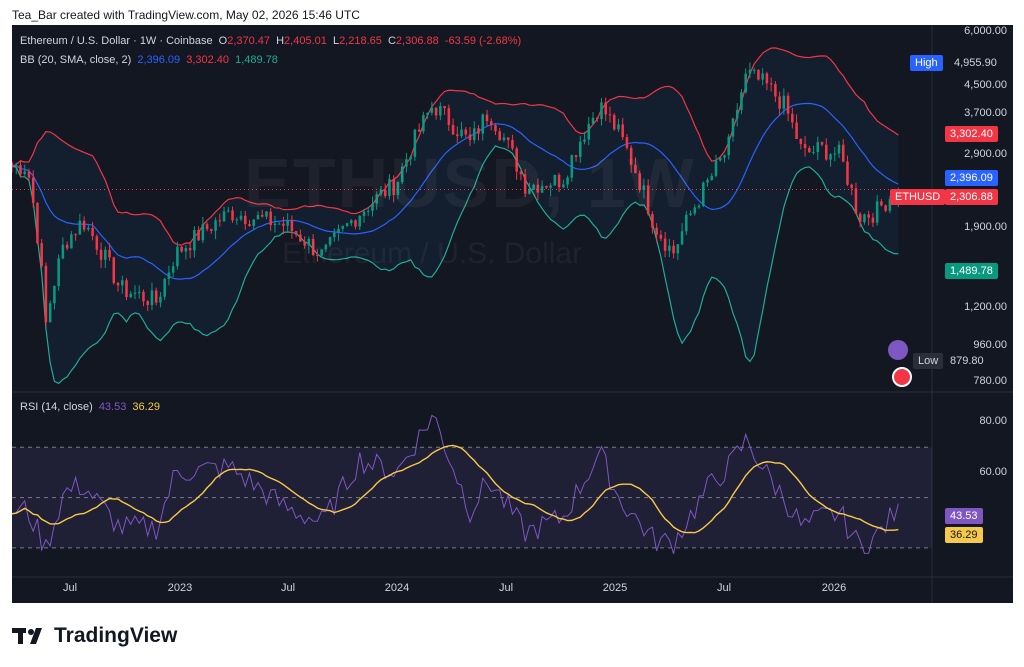 The image size is (1024, 667). Describe the element at coordinates (146, 407) in the screenshot. I see `rsi-ma-value: 36.29` at that location.